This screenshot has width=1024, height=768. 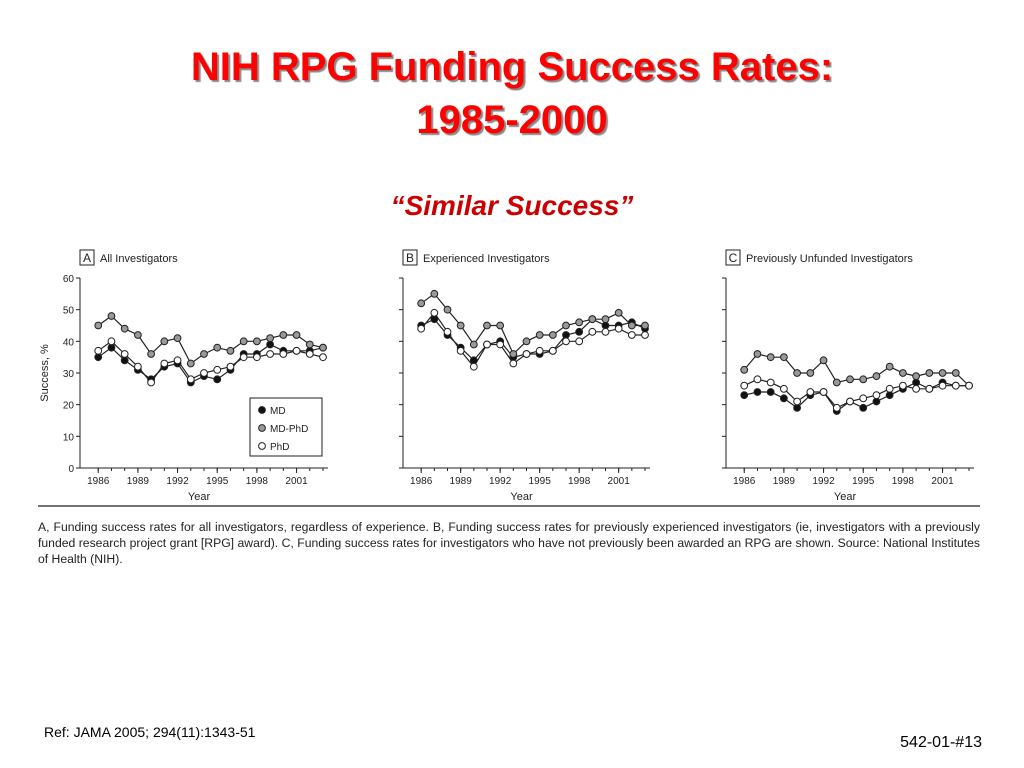 I want to click on panel-c-letter: C, so click(x=733, y=258).